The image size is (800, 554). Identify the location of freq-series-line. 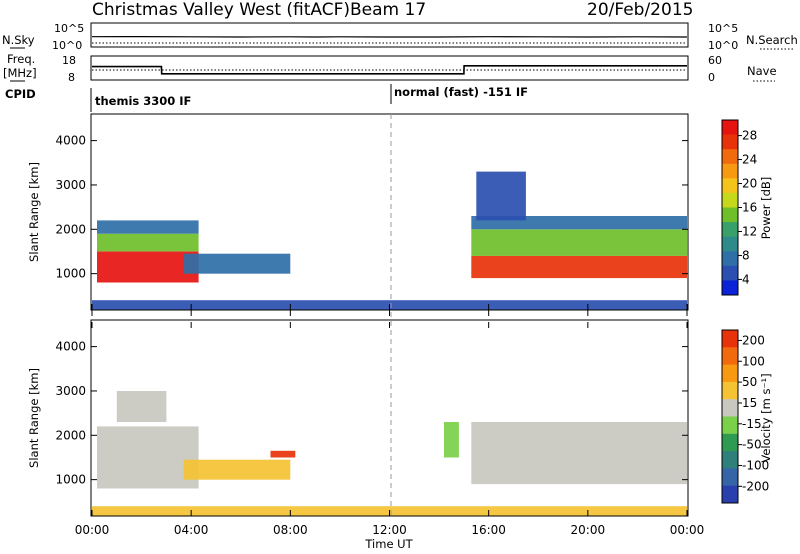
(389, 70).